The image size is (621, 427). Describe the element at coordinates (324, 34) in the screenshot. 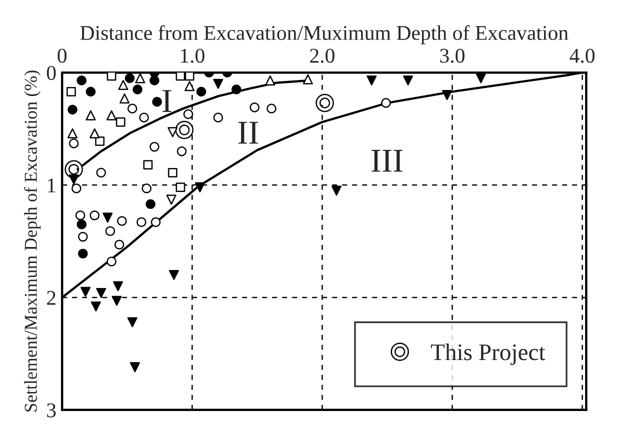

I see `x-axis-title: Distance from Excavation/Muximum Depth of Excavation` at that location.